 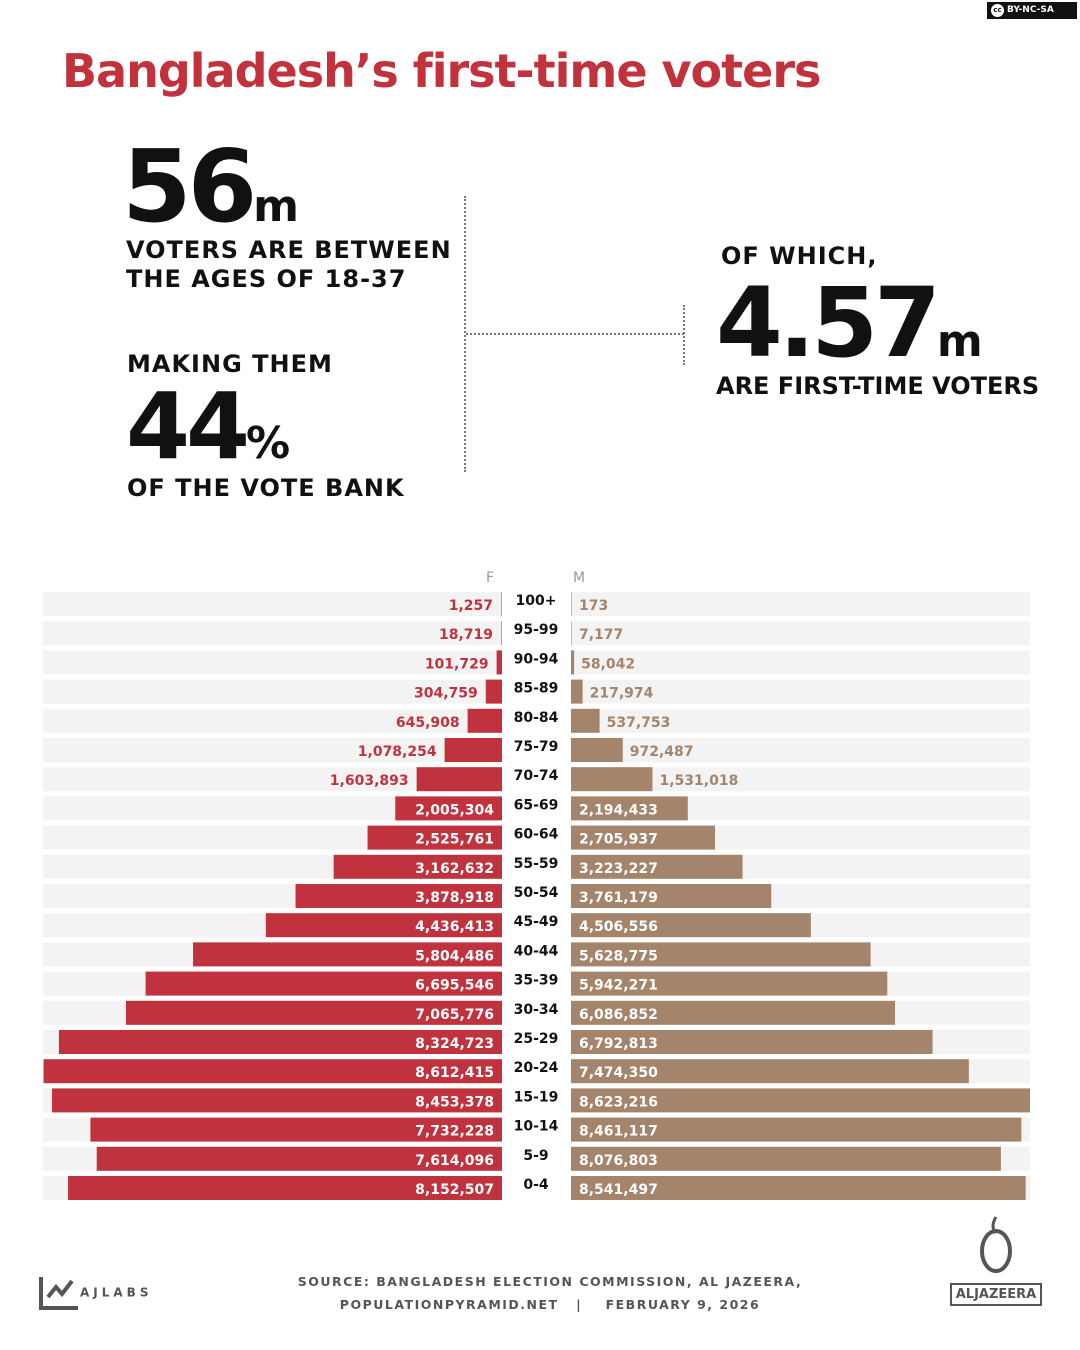 I want to click on license-badge: cc BY-NC-SA, so click(x=1032, y=10).